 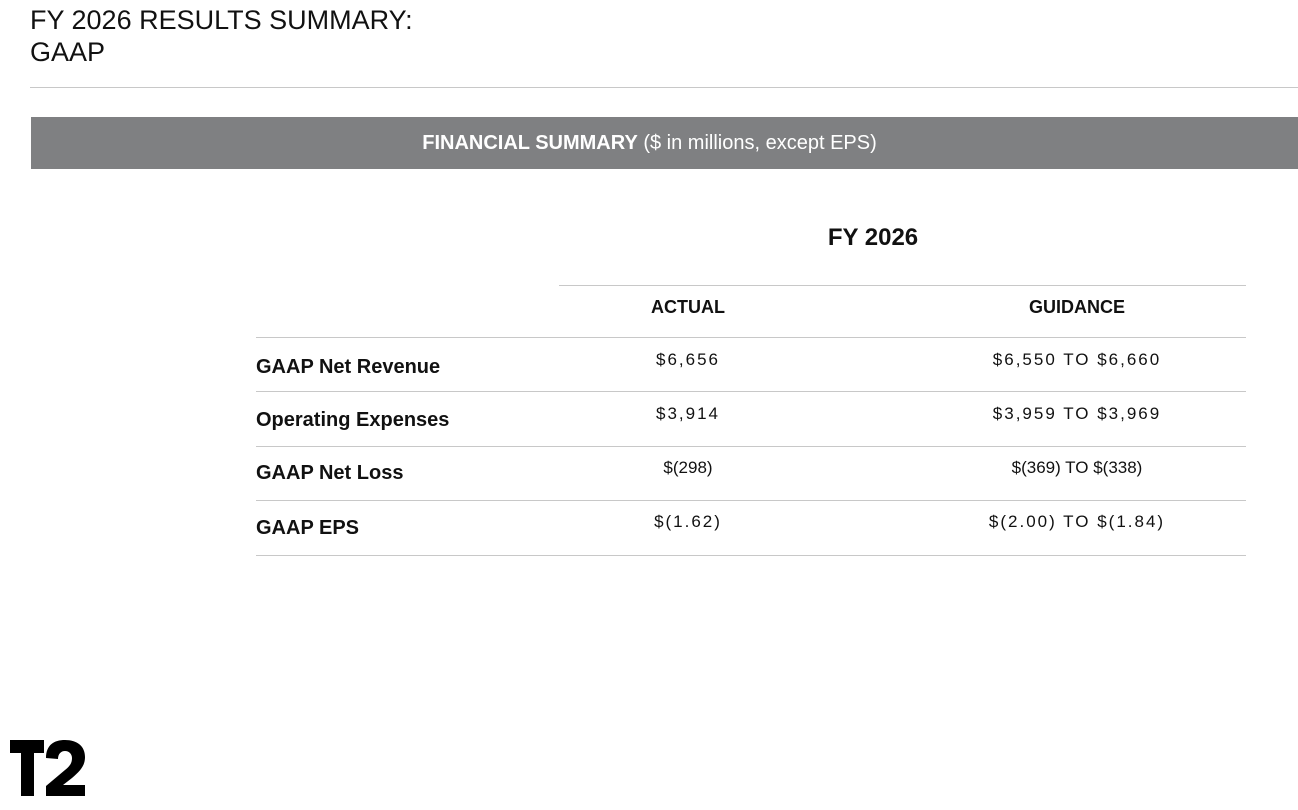 What do you see at coordinates (902, 285) in the screenshot?
I see `period-divider` at bounding box center [902, 285].